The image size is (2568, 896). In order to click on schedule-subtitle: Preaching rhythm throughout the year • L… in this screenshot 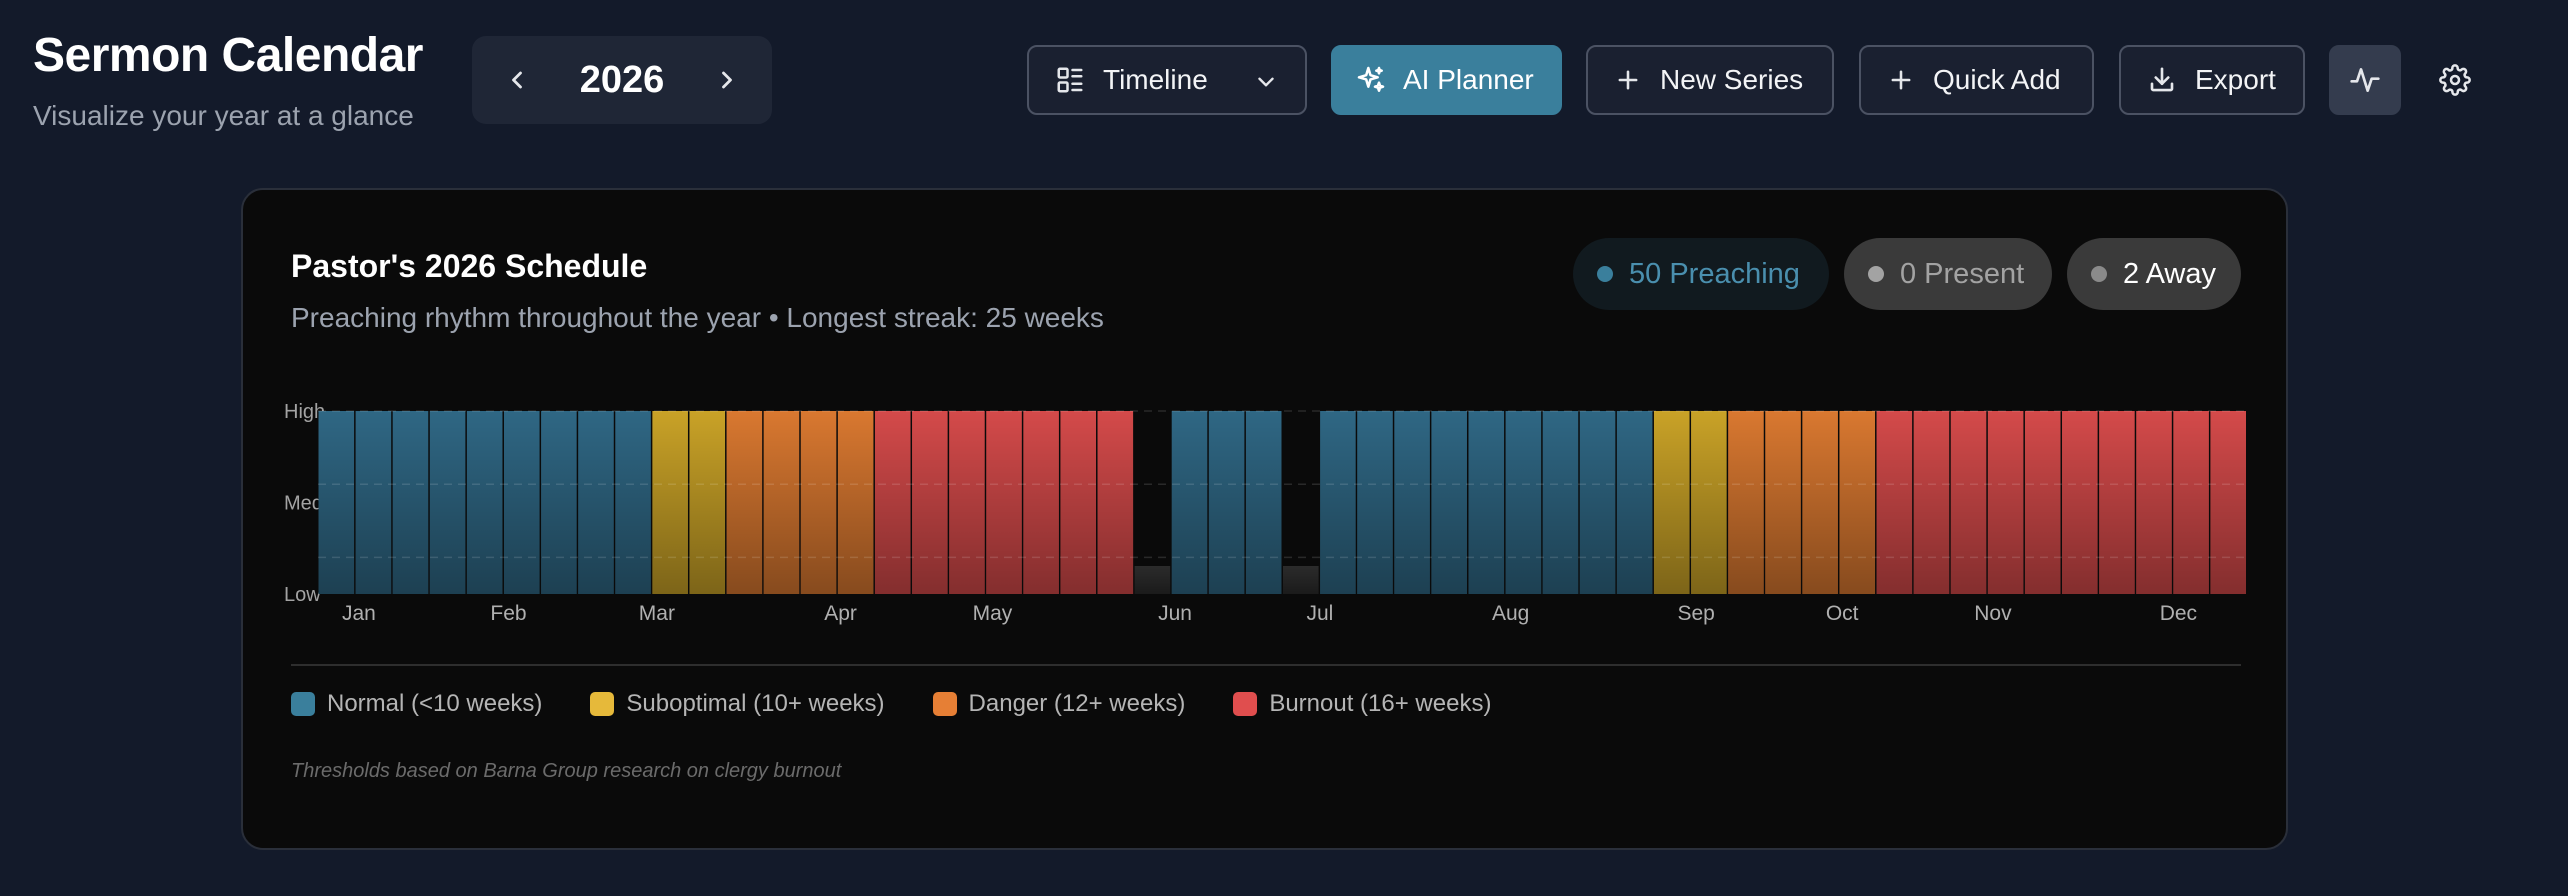, I will do `click(697, 317)`.